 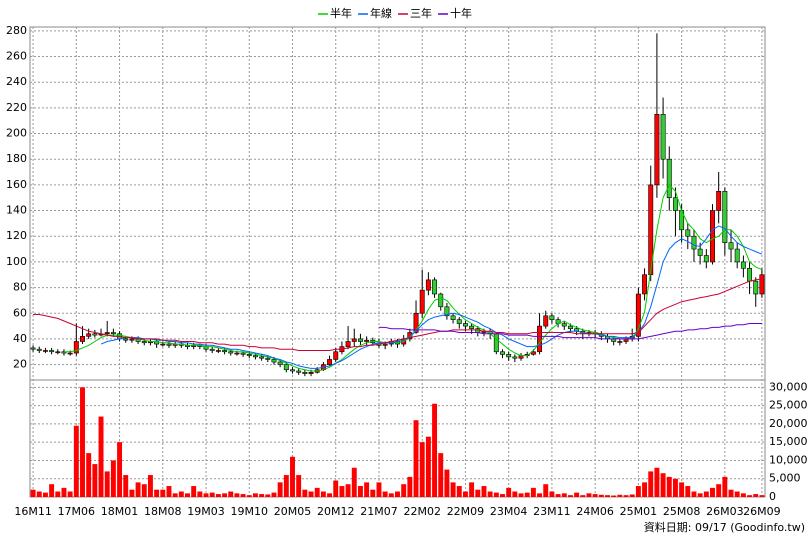 What do you see at coordinates (395, 13) in the screenshot?
I see `legend: 半年 年線 三年 十年` at bounding box center [395, 13].